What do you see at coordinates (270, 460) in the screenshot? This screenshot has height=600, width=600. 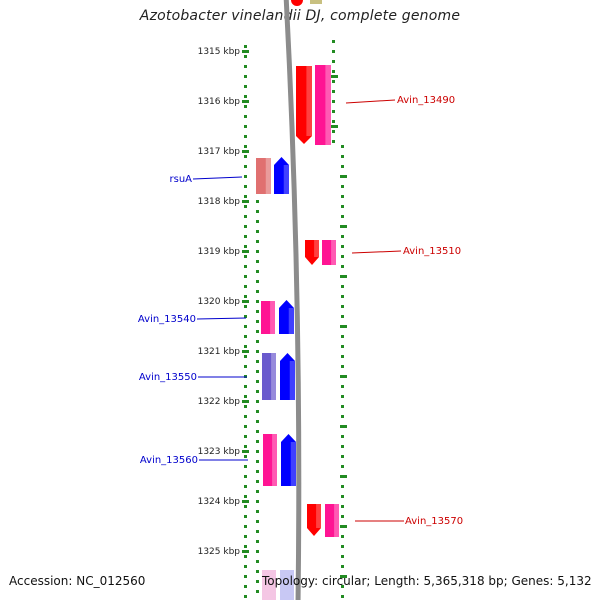 I see `gene-avin-13560-feature` at bounding box center [270, 460].